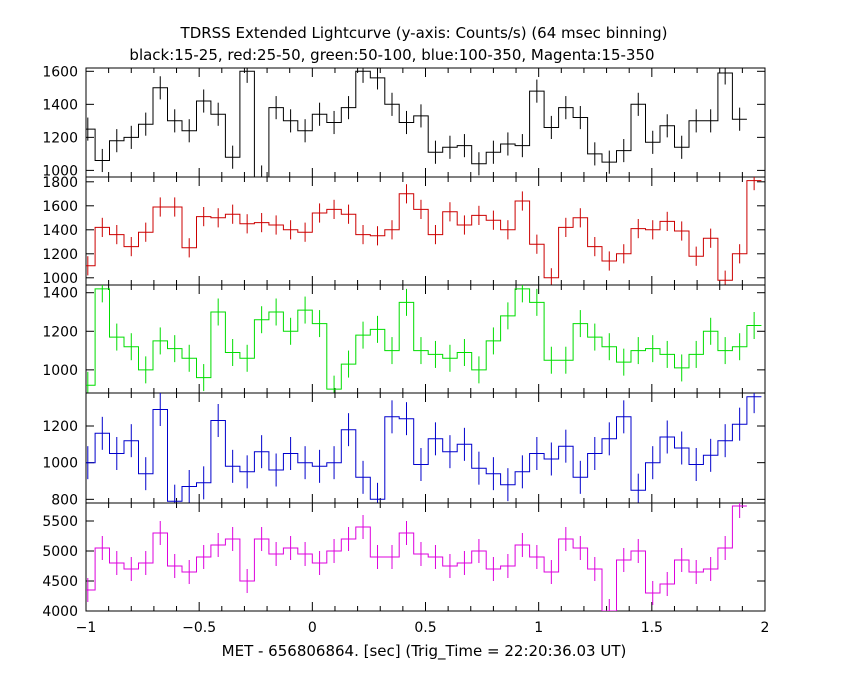  I want to click on x-tick-label: 2, so click(765, 628).